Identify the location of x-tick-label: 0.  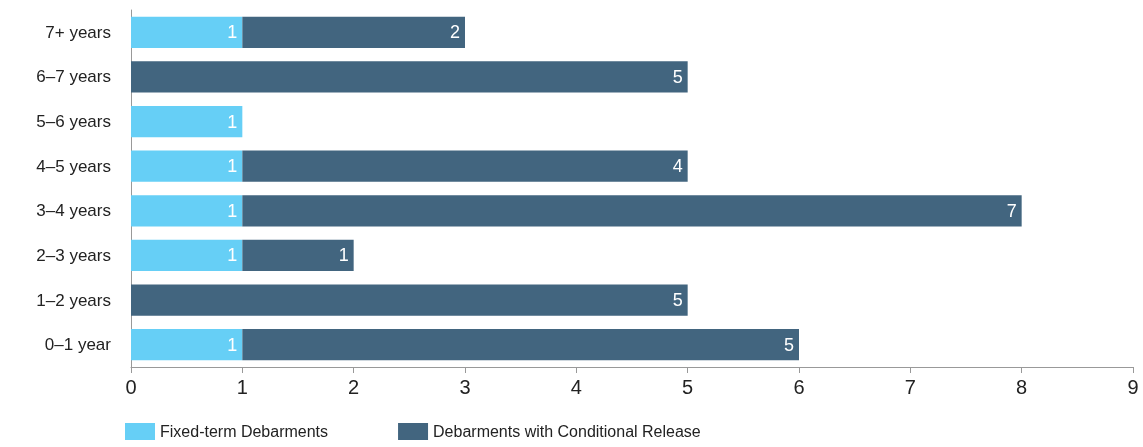
(131, 387).